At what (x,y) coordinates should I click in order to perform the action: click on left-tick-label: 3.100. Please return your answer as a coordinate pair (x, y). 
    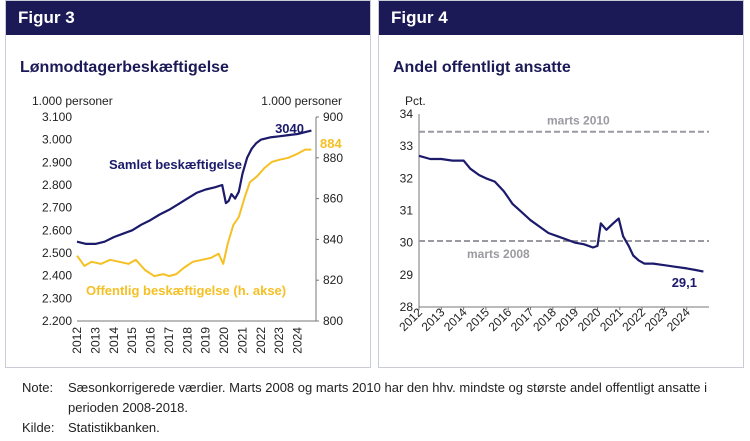
    Looking at the image, I should click on (57, 117).